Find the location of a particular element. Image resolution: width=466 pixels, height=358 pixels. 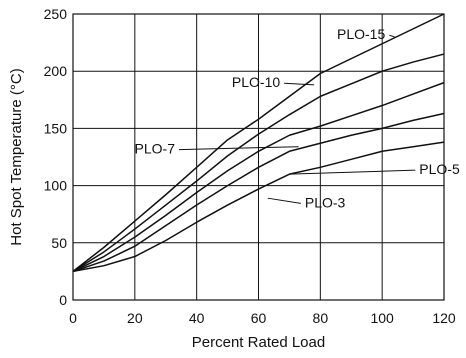

series-label-plo-3: PLO-3 is located at coordinates (325, 202).